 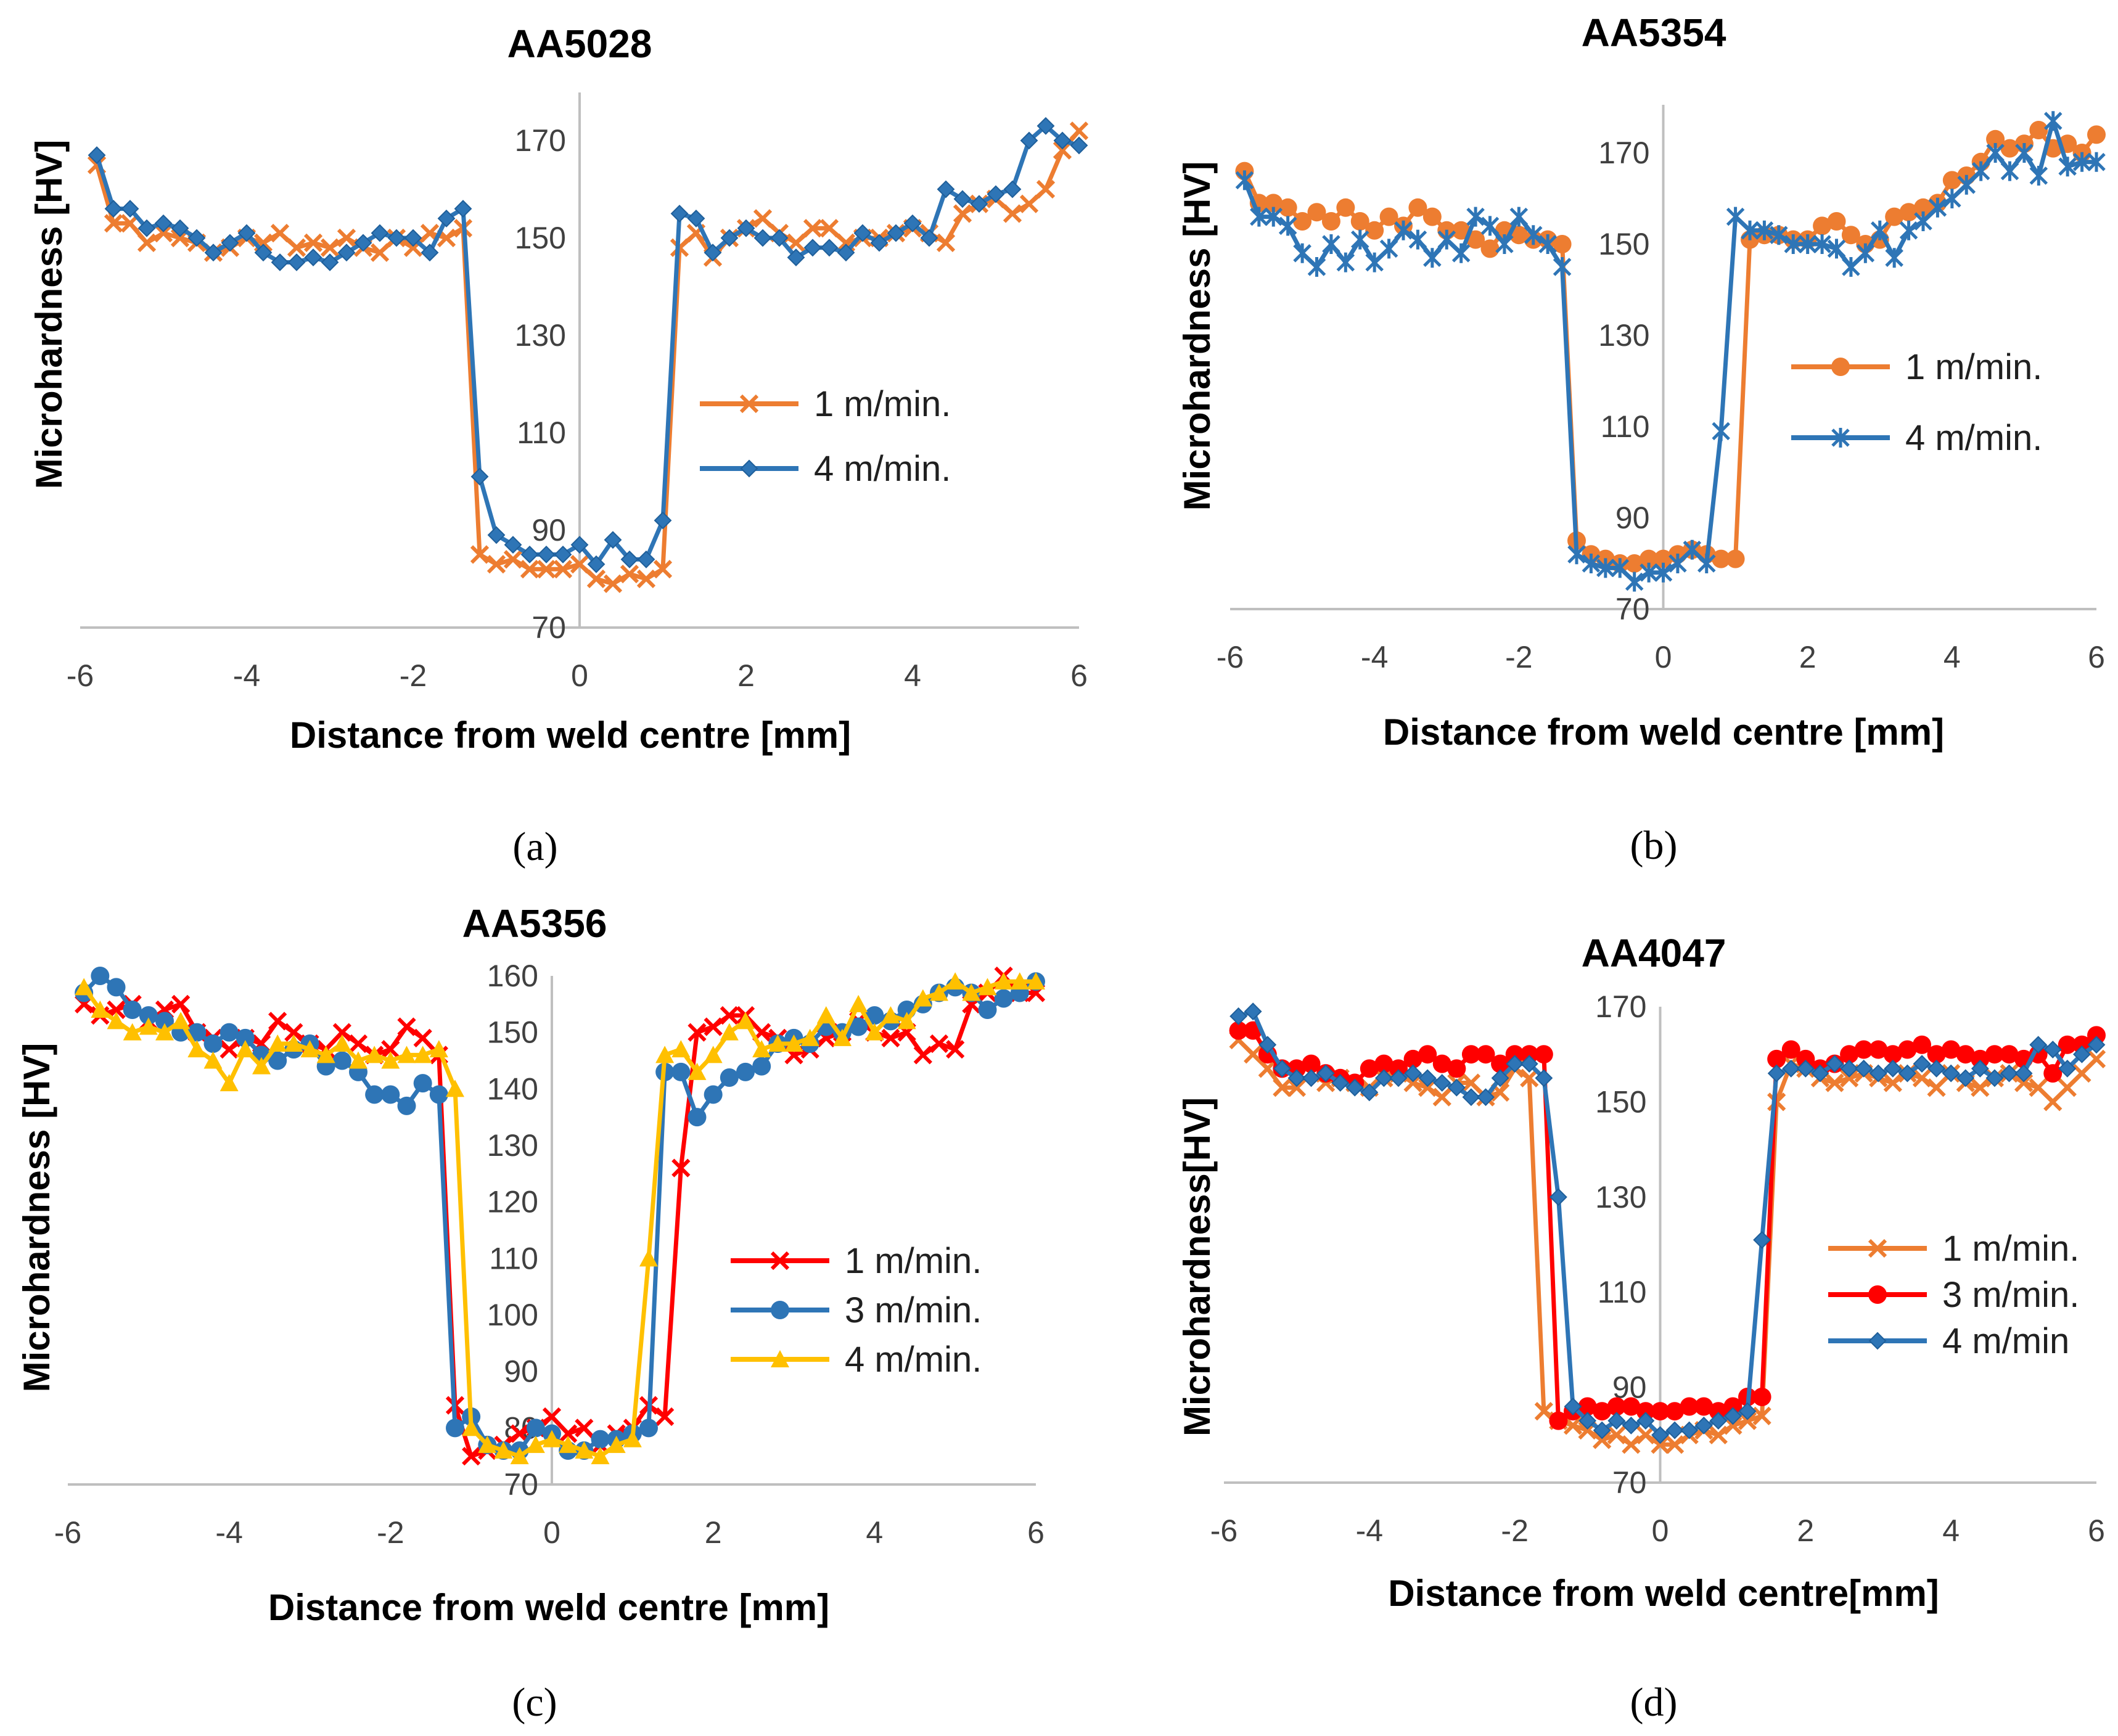 I want to click on legend-label: 1 m/min., so click(x=1973, y=367).